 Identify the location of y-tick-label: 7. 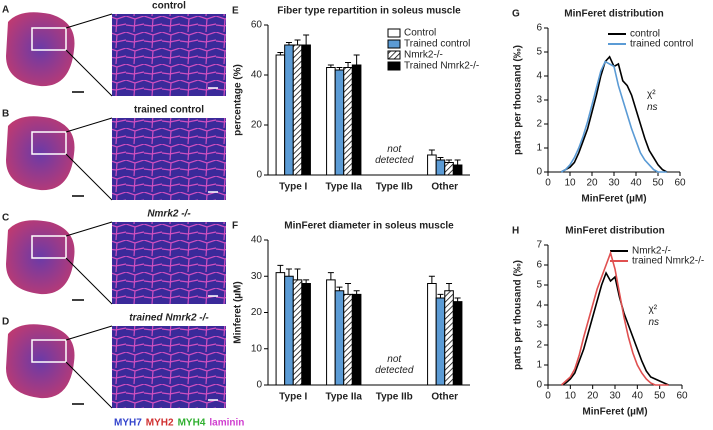
(539, 245).